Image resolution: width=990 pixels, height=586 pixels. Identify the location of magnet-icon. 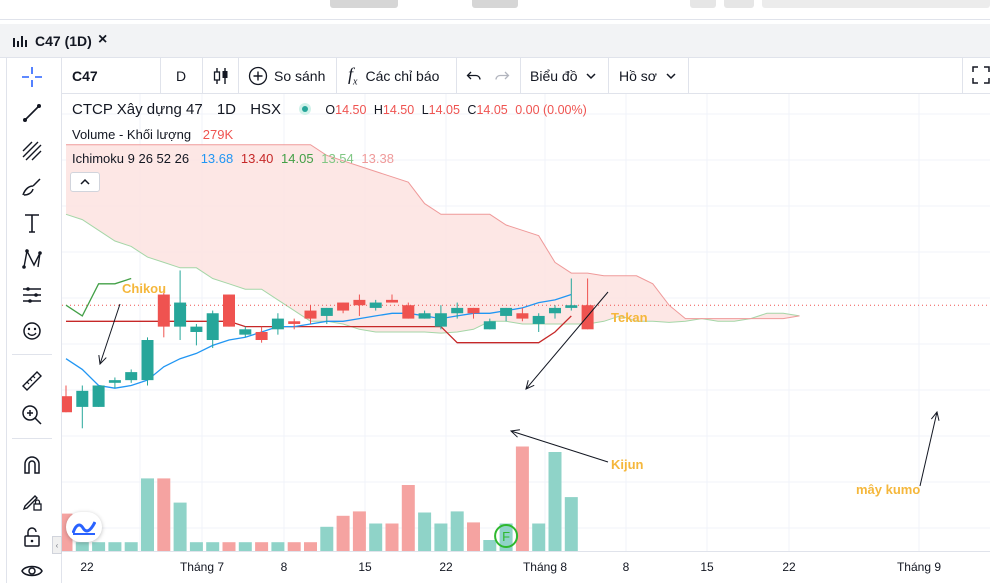
(32, 465).